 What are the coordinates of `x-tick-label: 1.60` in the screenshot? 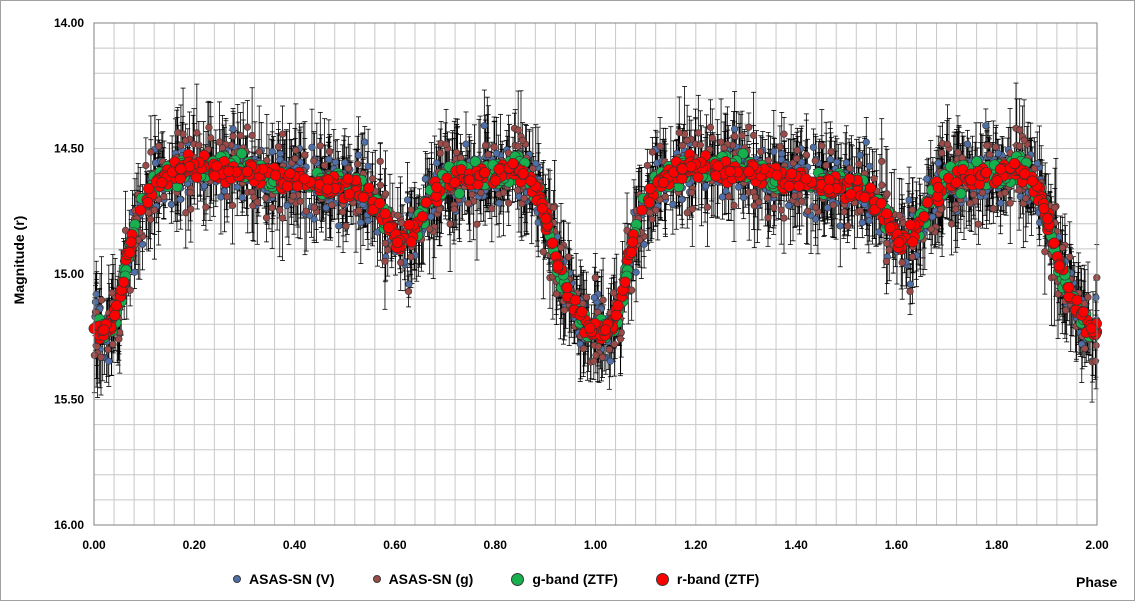 It's located at (897, 545).